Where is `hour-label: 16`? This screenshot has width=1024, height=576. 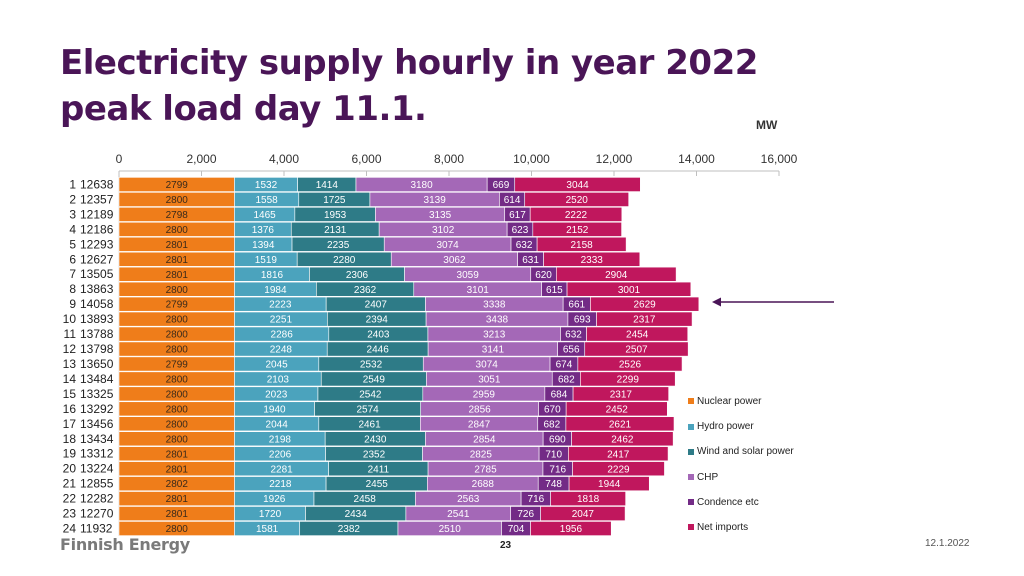 hour-label: 16 is located at coordinates (70, 409).